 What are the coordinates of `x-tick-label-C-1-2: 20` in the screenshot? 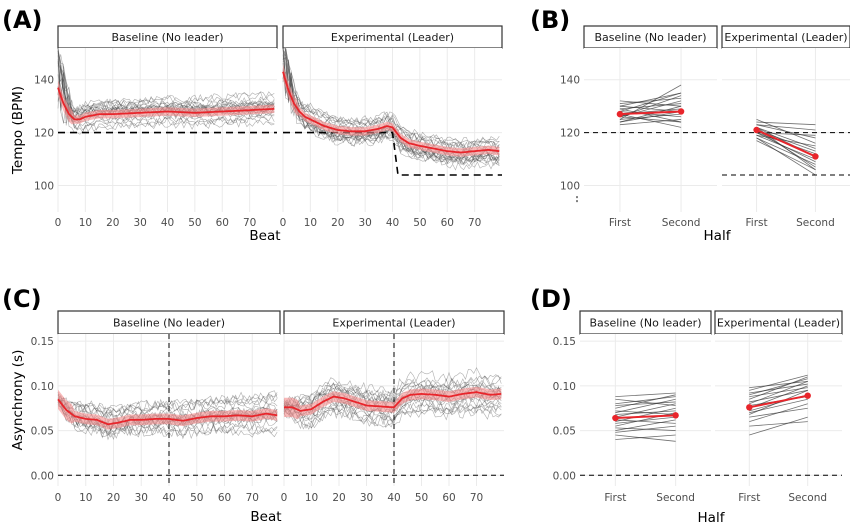 It's located at (338, 498).